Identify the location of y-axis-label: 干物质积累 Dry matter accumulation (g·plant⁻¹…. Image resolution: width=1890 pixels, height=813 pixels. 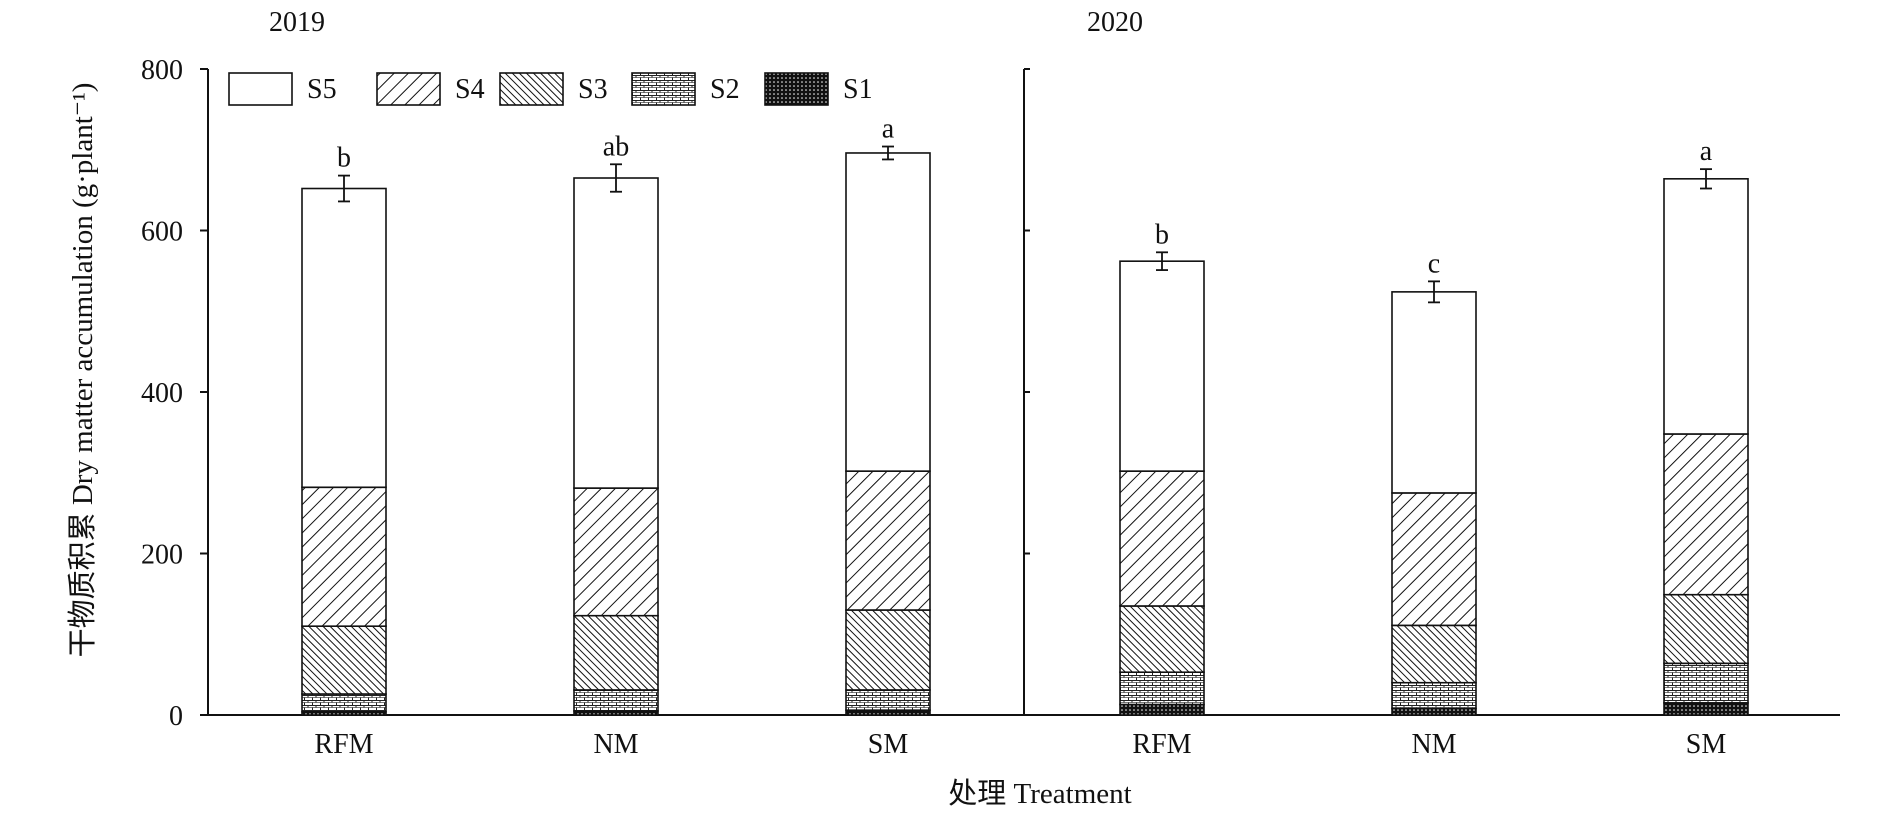
(82, 370).